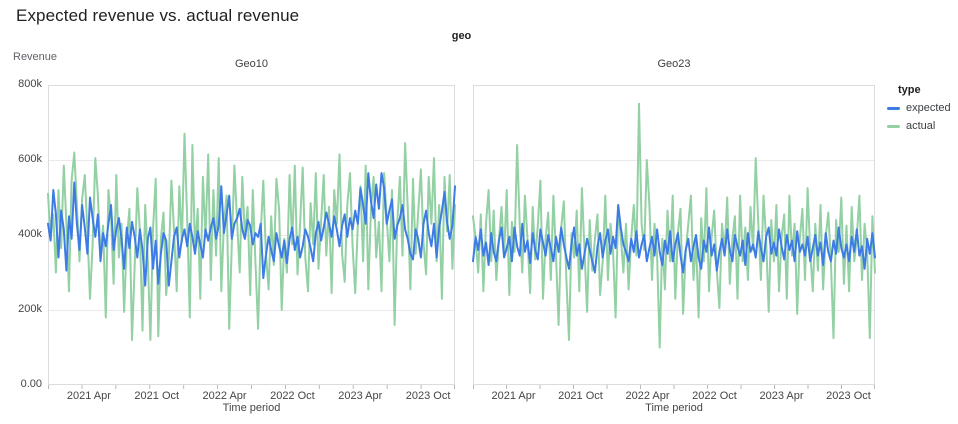 The height and width of the screenshot is (424, 958). Describe the element at coordinates (35, 57) in the screenshot. I see `y-axis-title: Revenue` at that location.